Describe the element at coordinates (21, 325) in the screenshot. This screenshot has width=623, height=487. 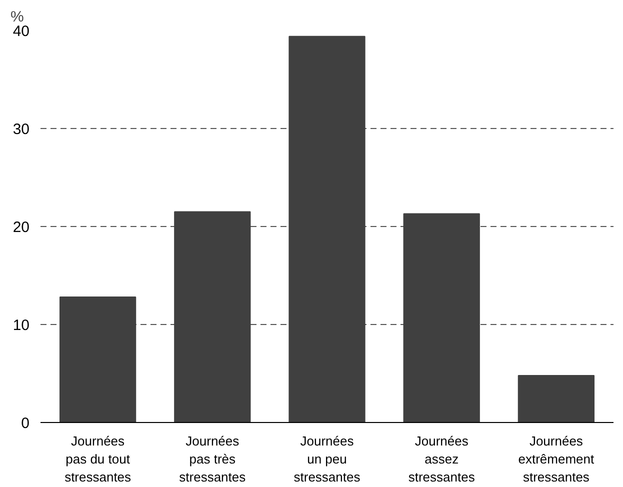
I see `y-tick-label: 10` at that location.